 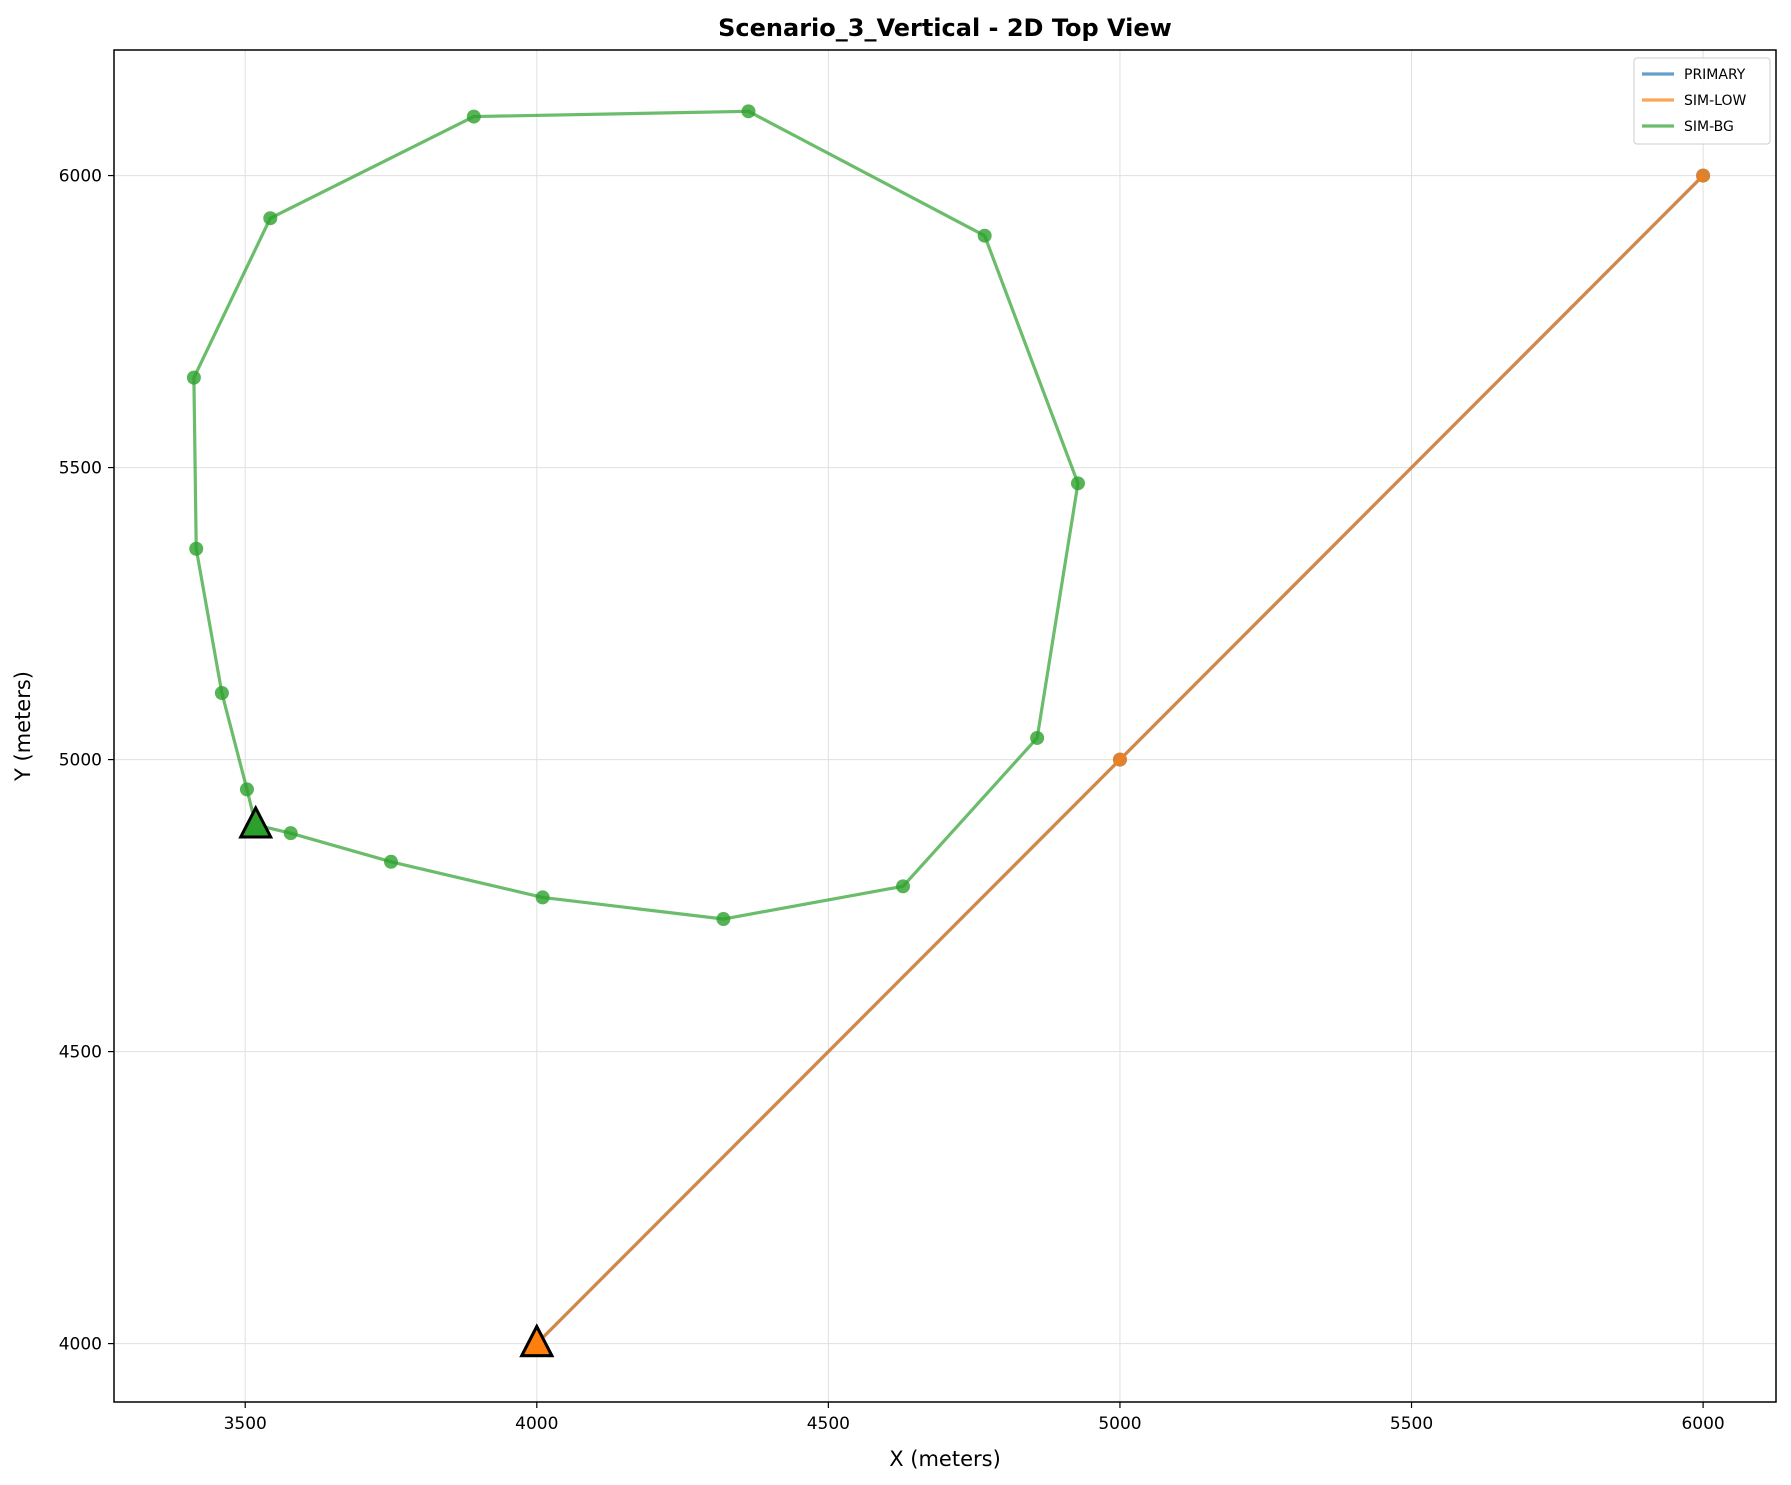 I want to click on legend-box, so click(x=1702, y=101).